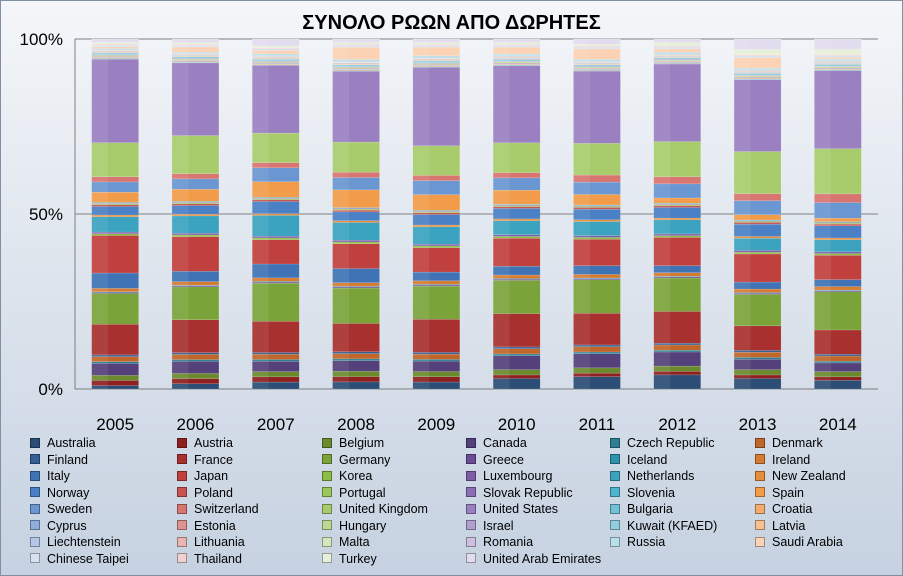 This screenshot has width=903, height=576. What do you see at coordinates (50, 389) in the screenshot?
I see `y-tick-label: 0%` at bounding box center [50, 389].